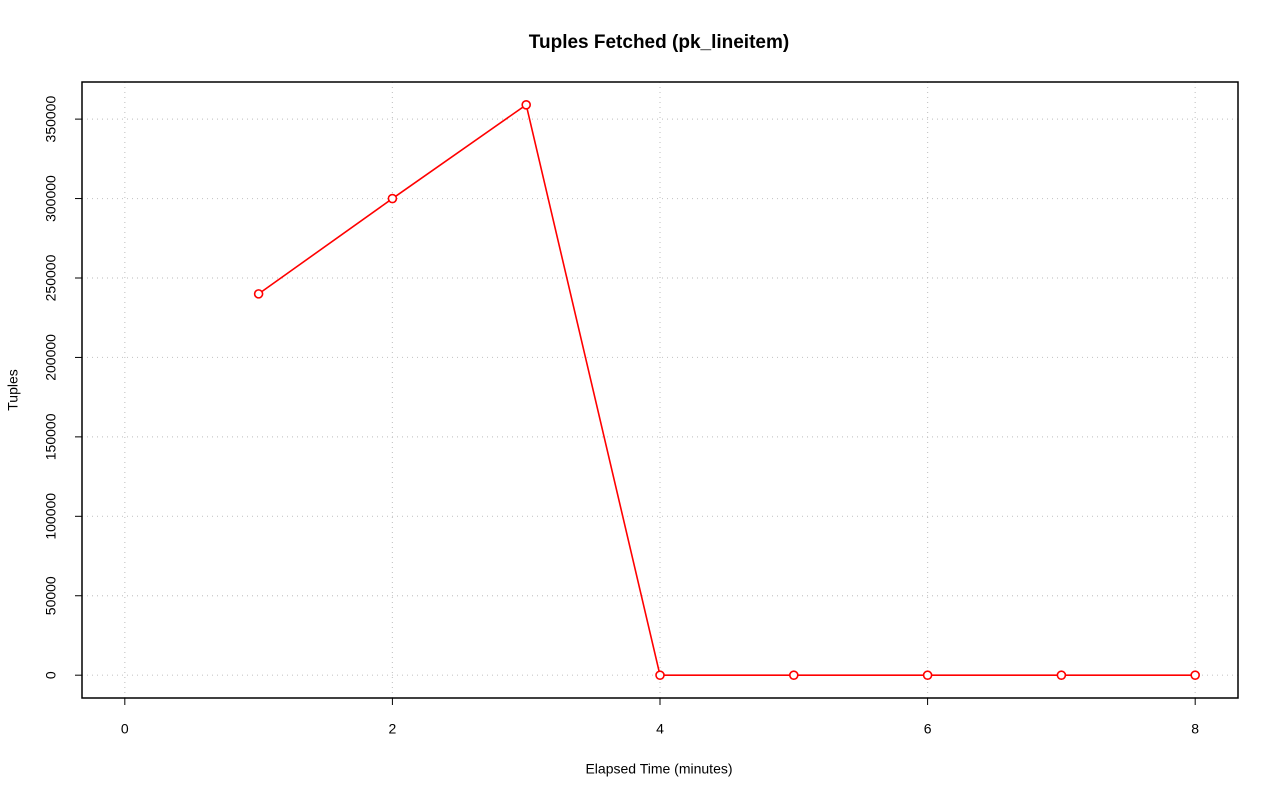  What do you see at coordinates (51, 675) in the screenshot?
I see `y-tick-label: 0` at bounding box center [51, 675].